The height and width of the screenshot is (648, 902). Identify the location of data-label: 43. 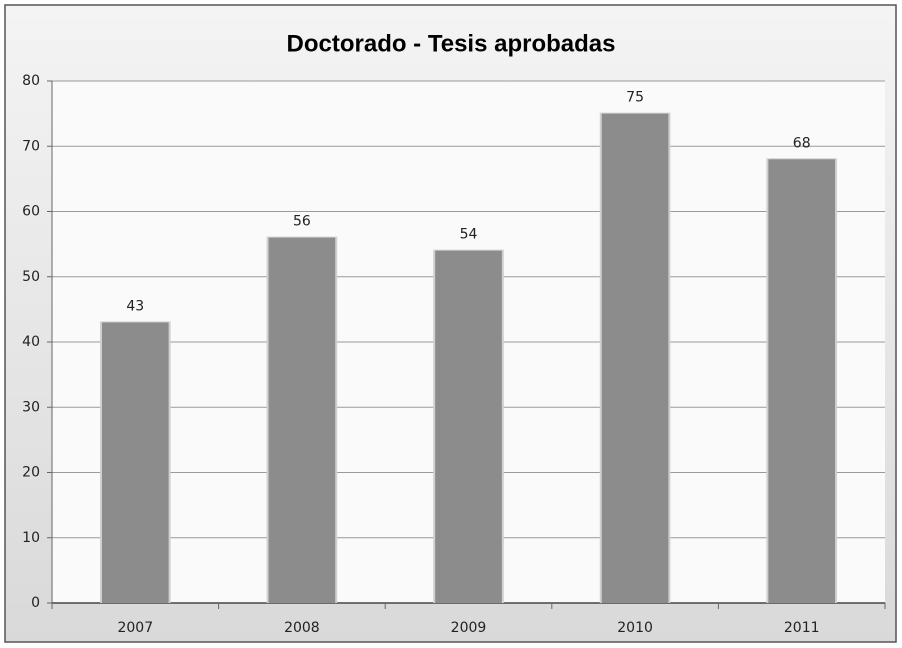
(135, 306).